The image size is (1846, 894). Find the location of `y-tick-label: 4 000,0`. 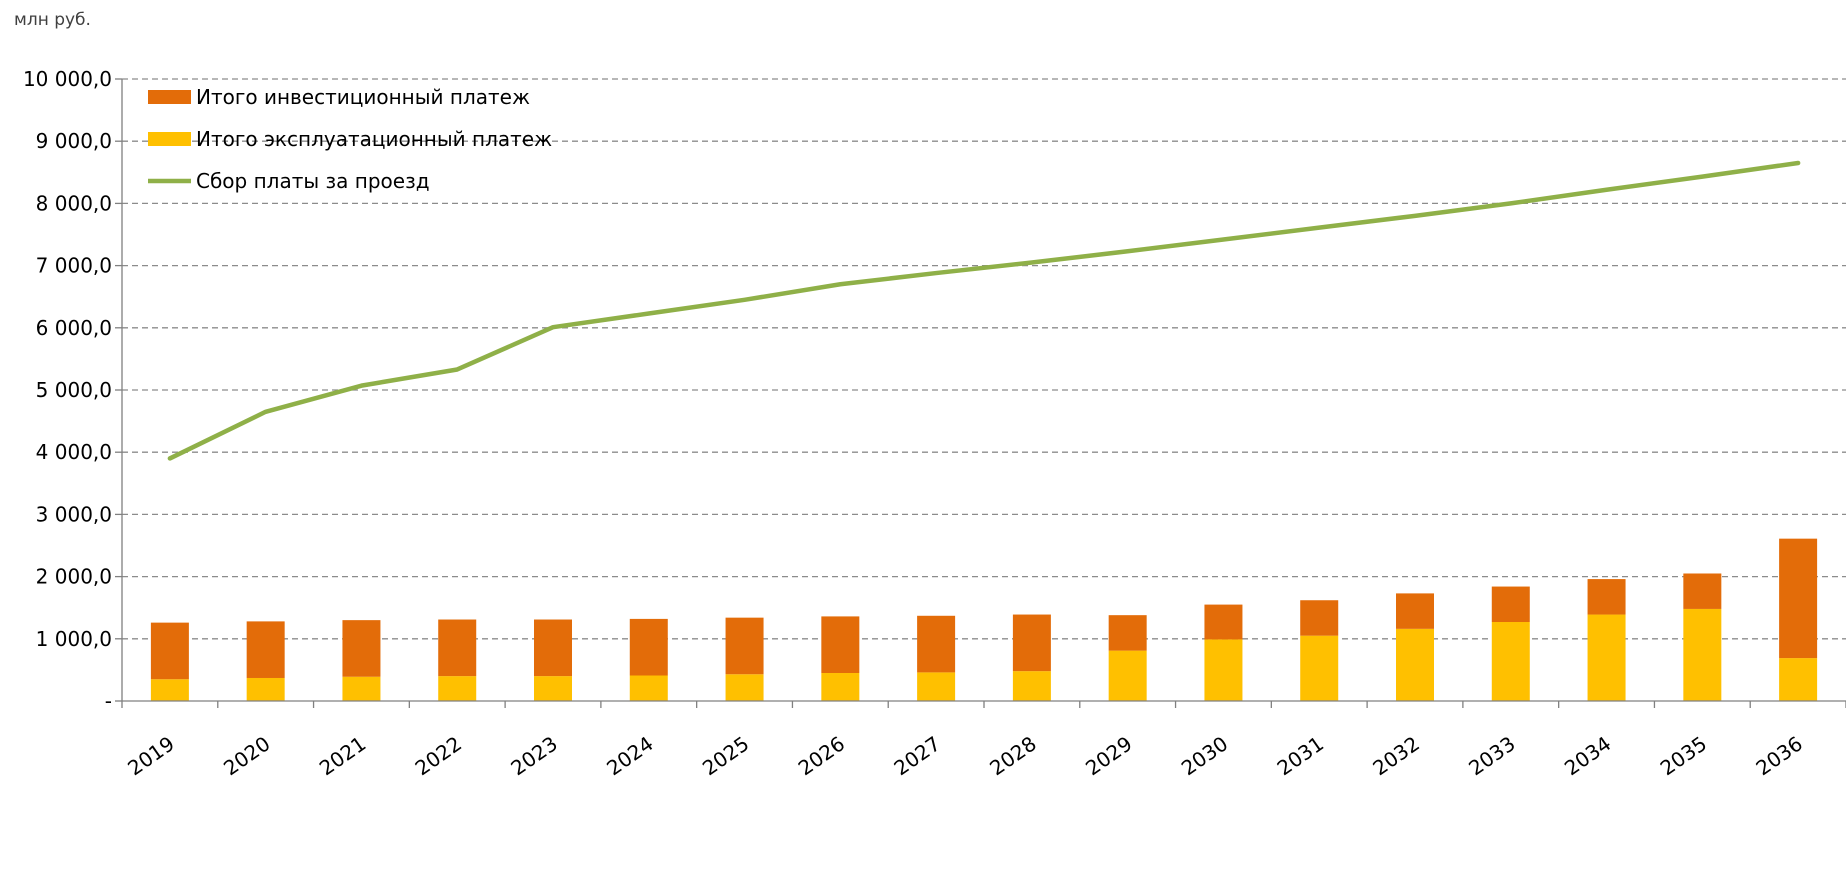

y-tick-label: 4 000,0 is located at coordinates (74, 452).